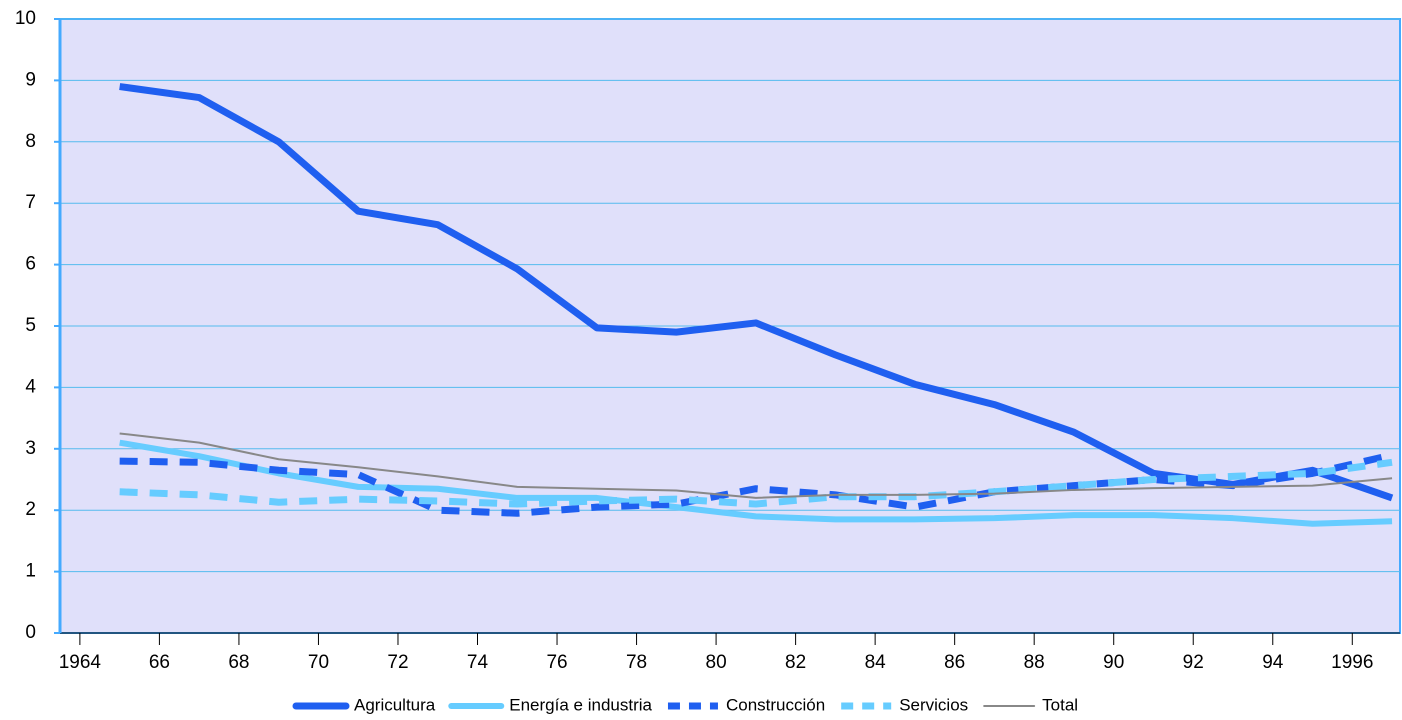 The height and width of the screenshot is (720, 1402). What do you see at coordinates (1352, 662) in the screenshot?
I see `x-tick-label: 1996` at bounding box center [1352, 662].